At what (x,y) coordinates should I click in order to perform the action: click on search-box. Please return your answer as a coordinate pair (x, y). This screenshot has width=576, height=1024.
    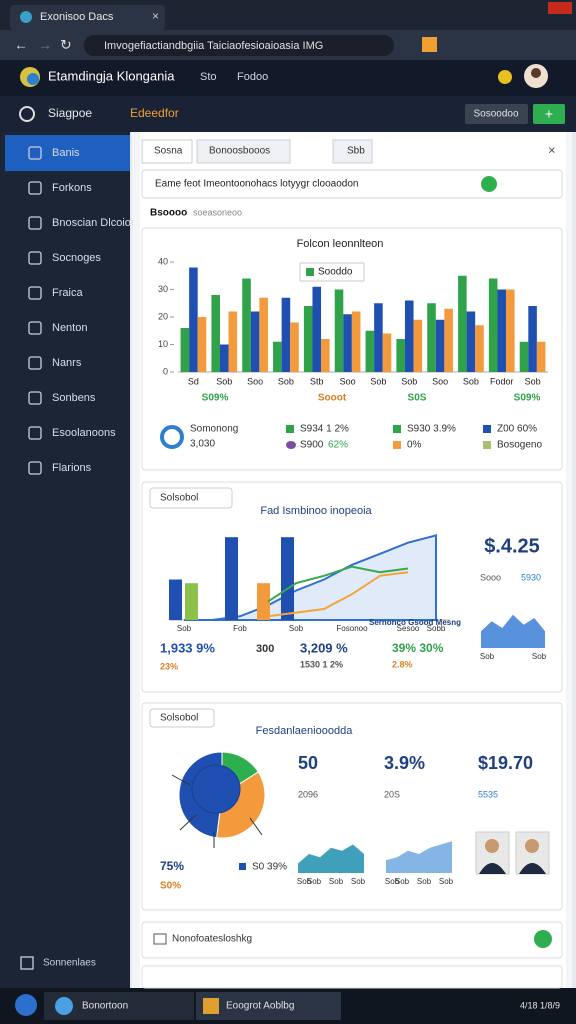
    Looking at the image, I should click on (352, 184).